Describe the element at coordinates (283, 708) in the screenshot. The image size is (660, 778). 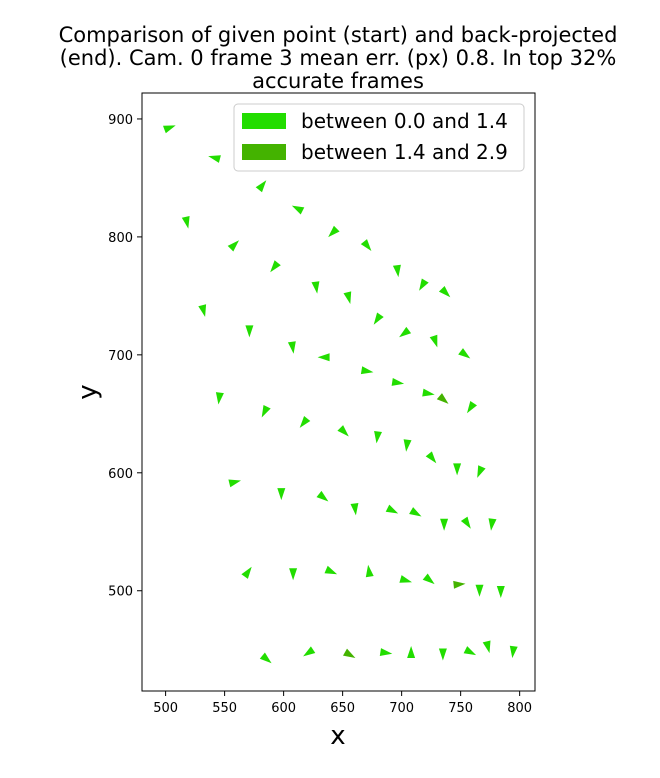
I see `x-tick-label-2: 600` at that location.